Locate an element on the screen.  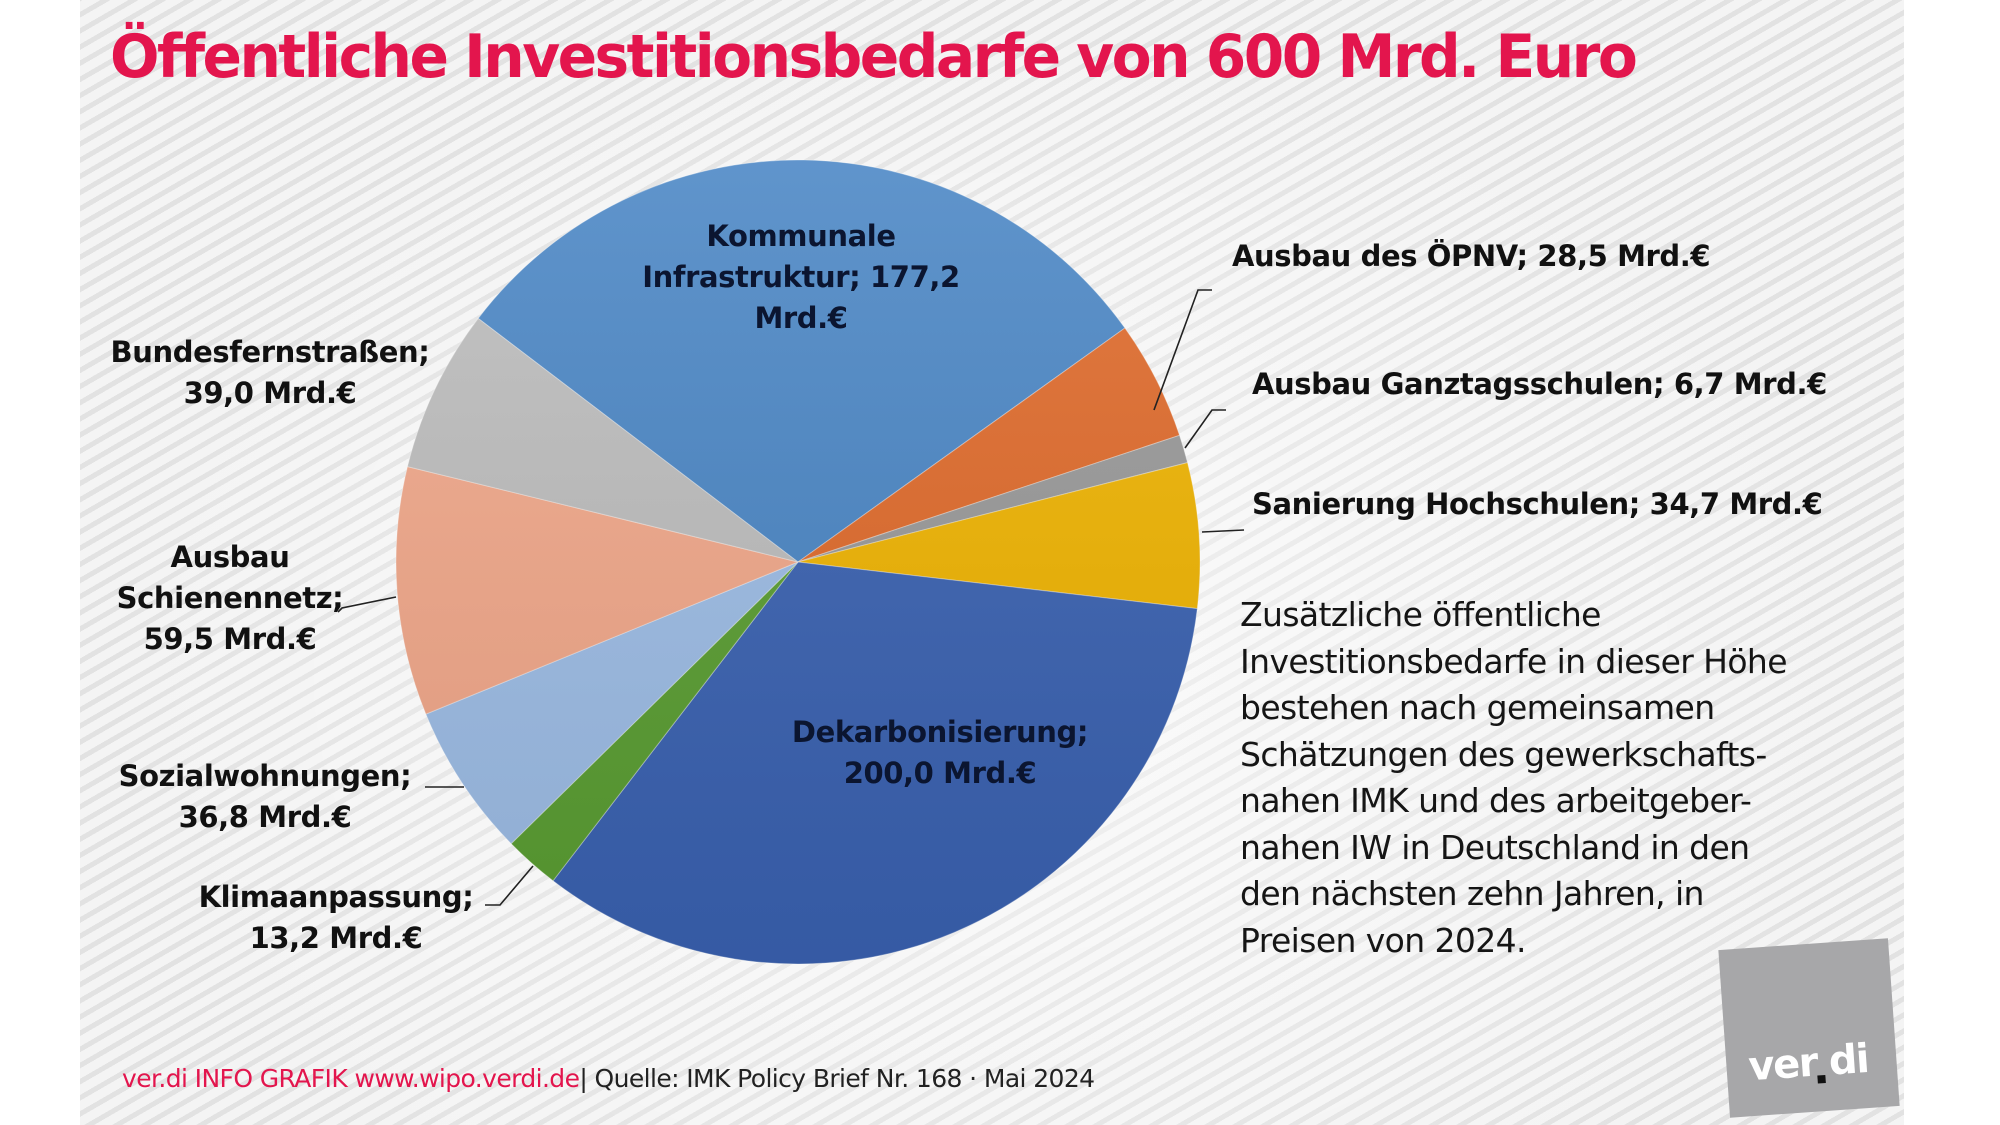
logo-text-right: di is located at coordinates (1848, 1060).